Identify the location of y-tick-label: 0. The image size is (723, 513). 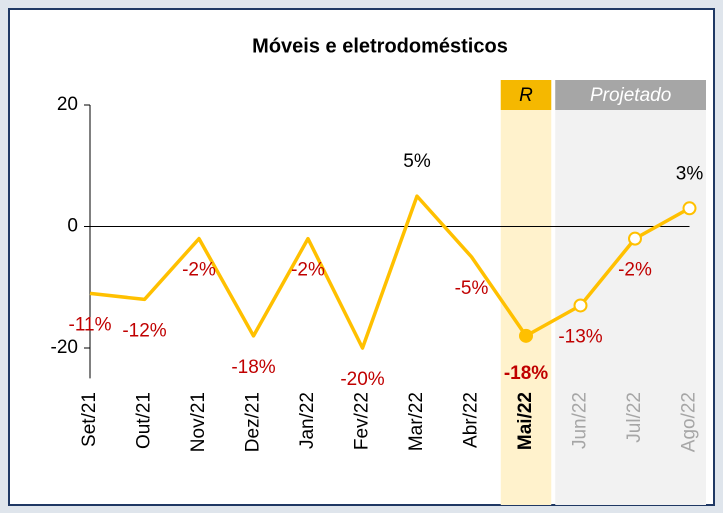
(72, 226).